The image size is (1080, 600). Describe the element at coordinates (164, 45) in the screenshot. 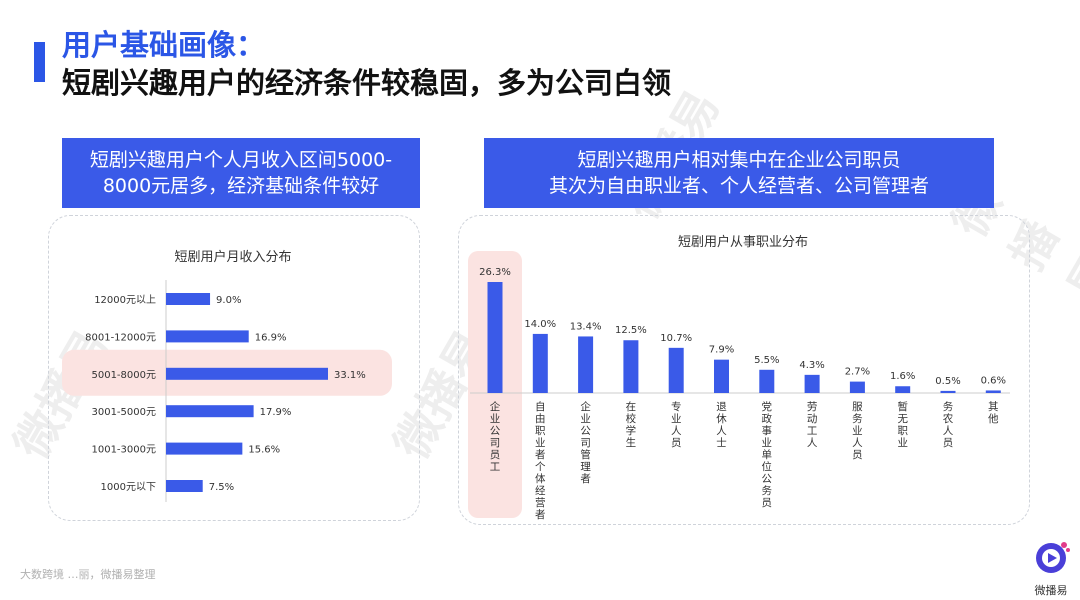

I see `page-title: 用户基础画像：` at that location.